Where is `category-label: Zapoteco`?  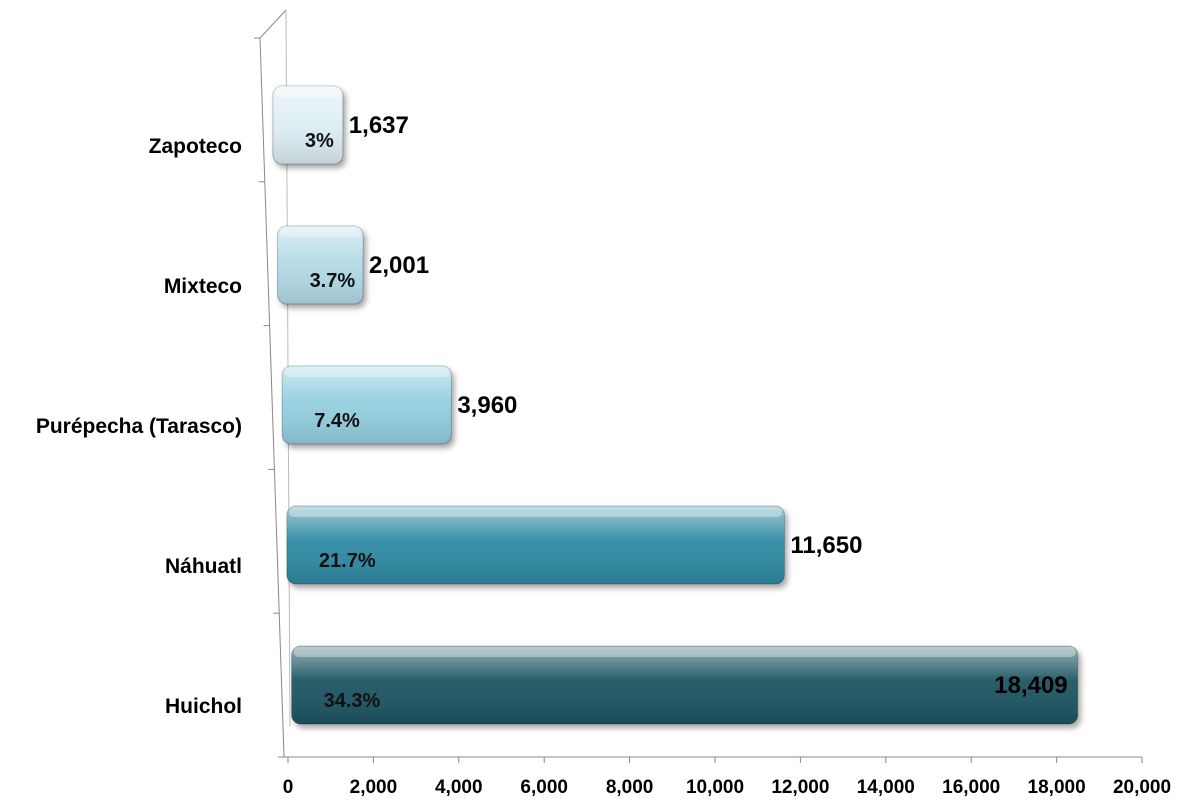
category-label: Zapoteco is located at coordinates (195, 146).